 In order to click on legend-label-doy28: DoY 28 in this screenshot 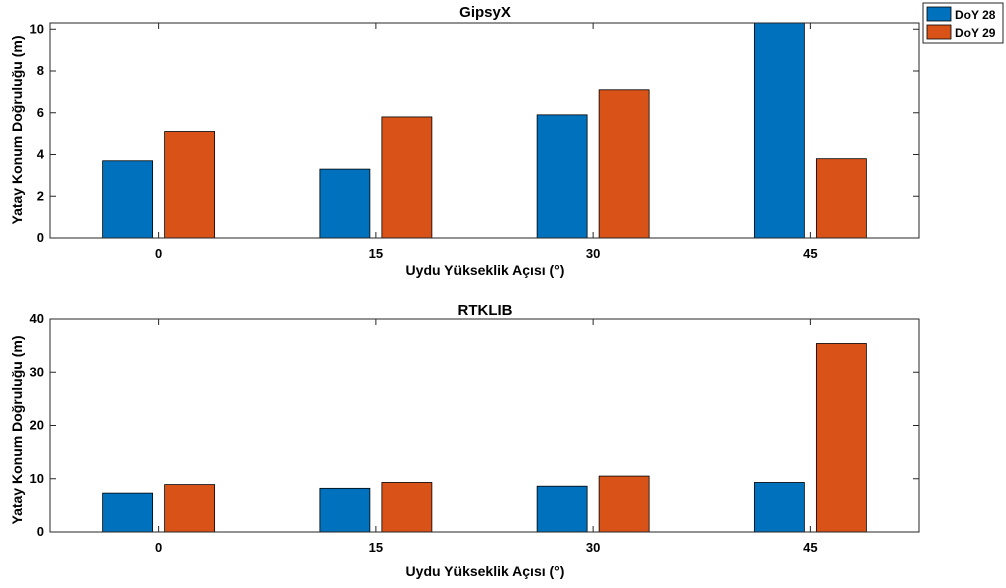, I will do `click(975, 15)`.